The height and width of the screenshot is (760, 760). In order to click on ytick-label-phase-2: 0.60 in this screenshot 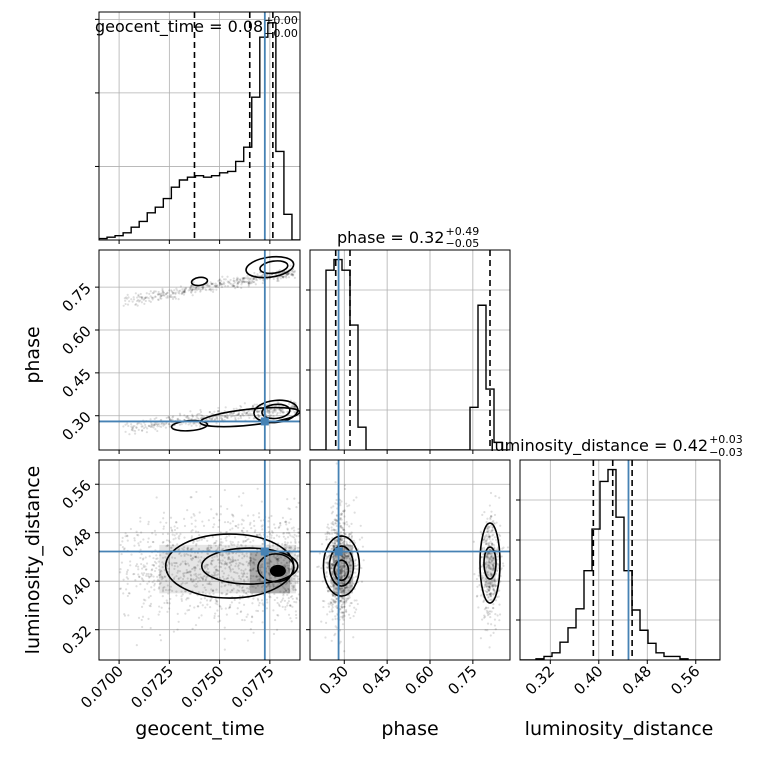, I will do `click(76, 340)`.